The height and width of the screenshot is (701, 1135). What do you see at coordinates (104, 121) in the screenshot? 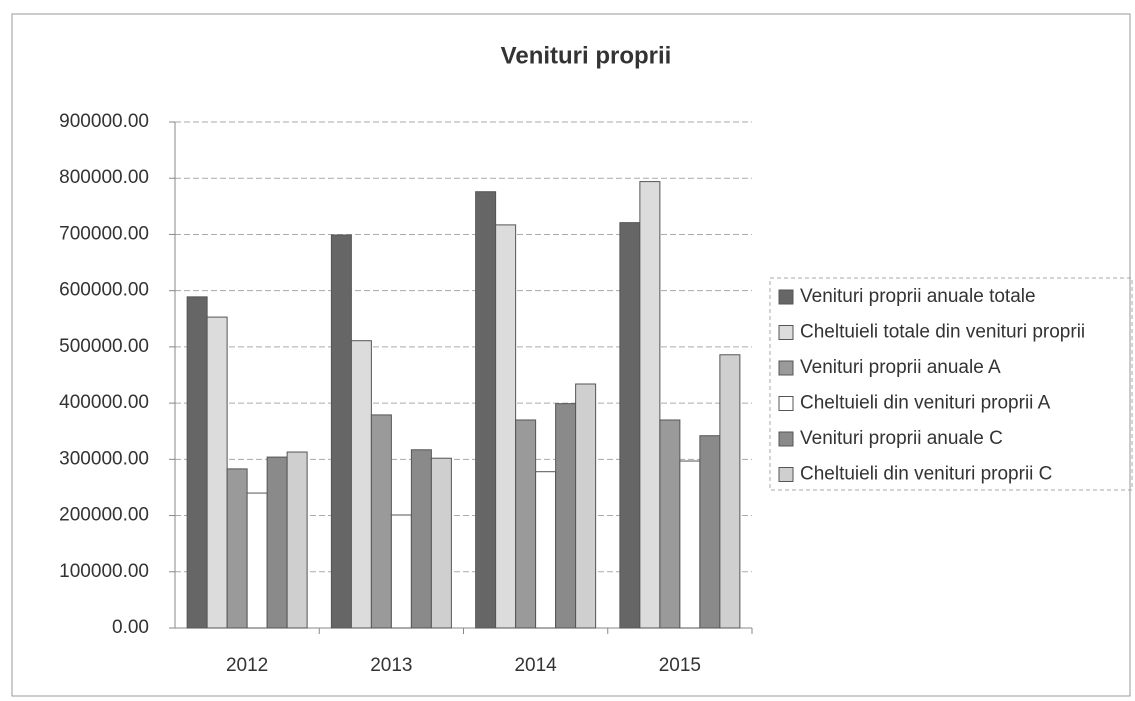
I see `y-tick-label: 900000.00` at bounding box center [104, 121].